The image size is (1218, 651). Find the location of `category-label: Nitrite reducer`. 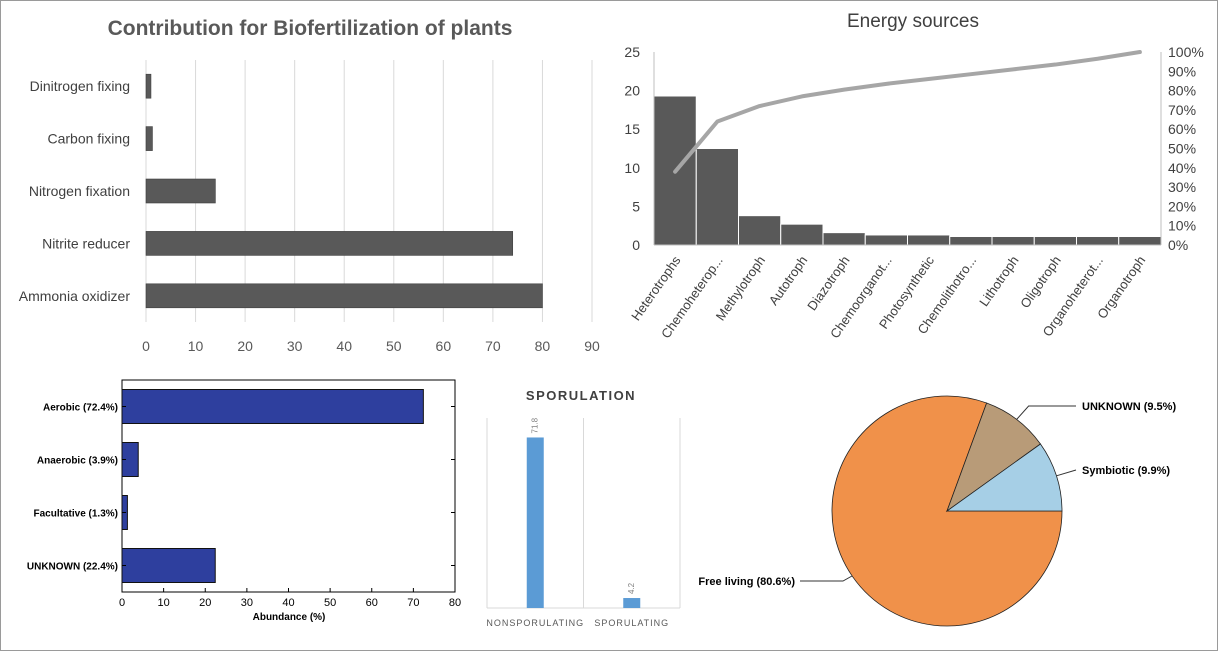

category-label: Nitrite reducer is located at coordinates (86, 243).